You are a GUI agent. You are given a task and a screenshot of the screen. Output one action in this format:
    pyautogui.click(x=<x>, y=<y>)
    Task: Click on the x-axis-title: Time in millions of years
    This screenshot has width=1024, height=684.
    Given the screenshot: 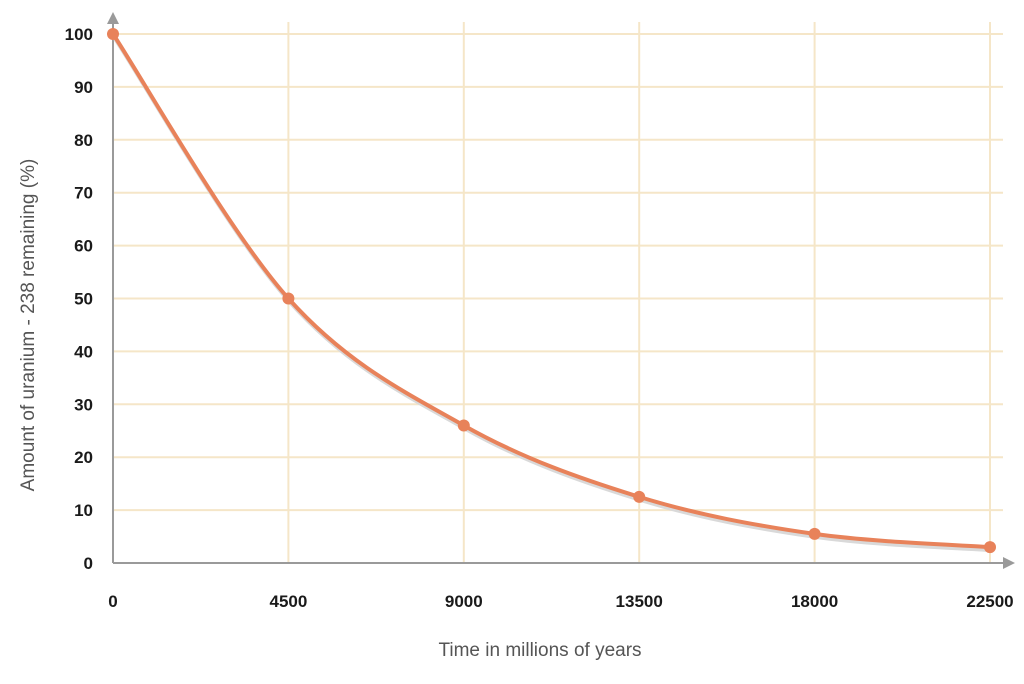 What is the action you would take?
    pyautogui.click(x=539, y=650)
    